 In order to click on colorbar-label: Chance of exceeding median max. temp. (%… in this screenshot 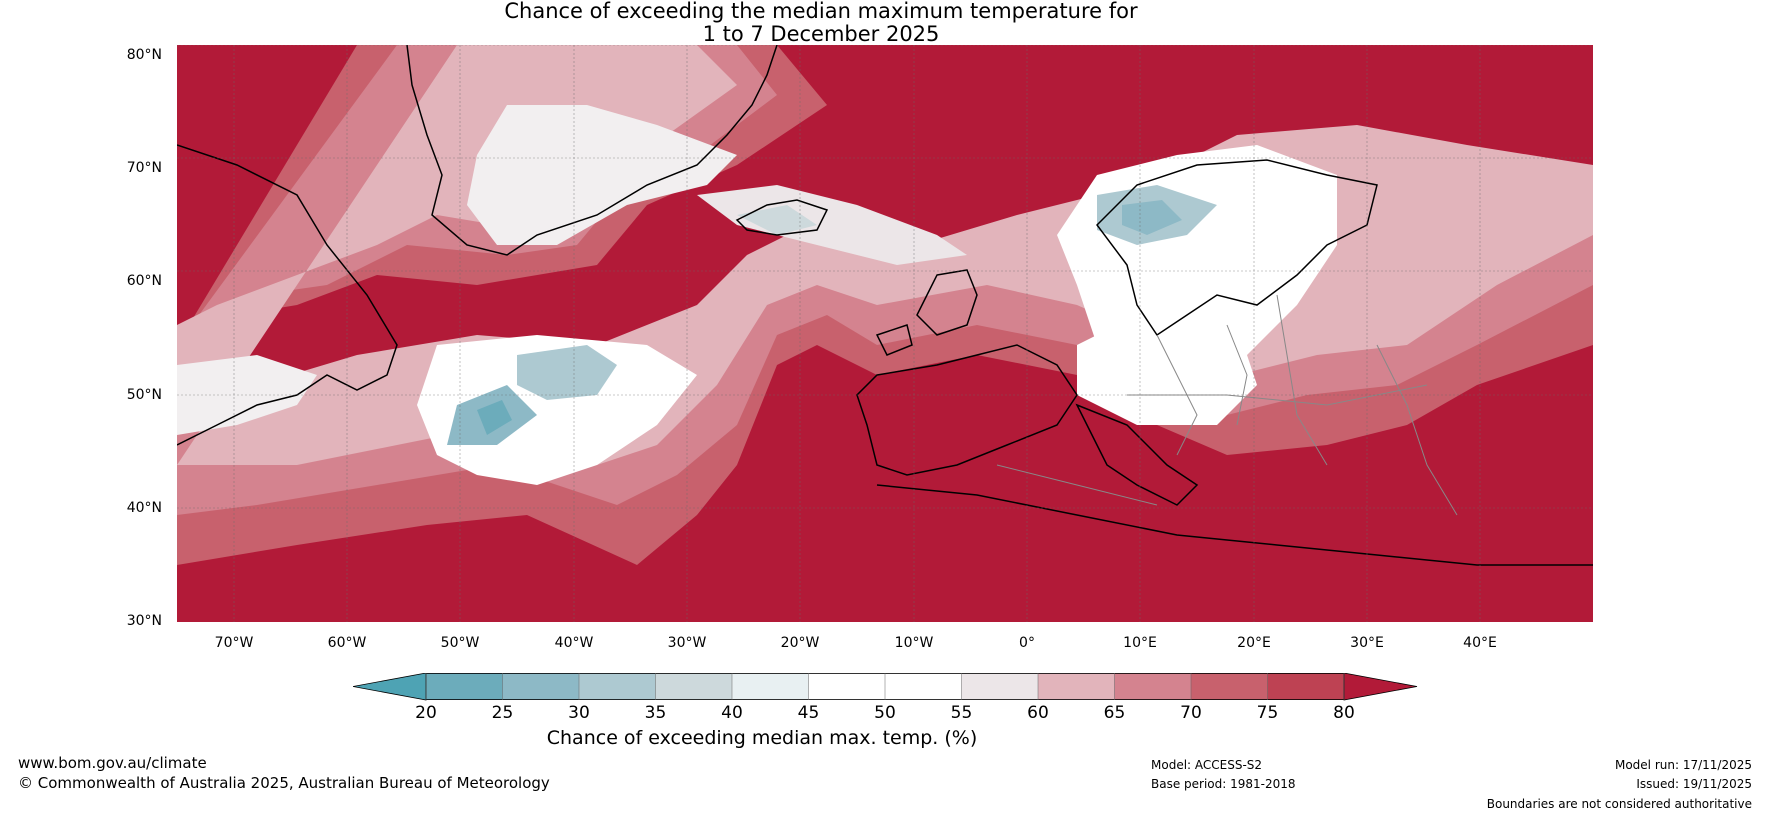, I will do `click(762, 738)`.